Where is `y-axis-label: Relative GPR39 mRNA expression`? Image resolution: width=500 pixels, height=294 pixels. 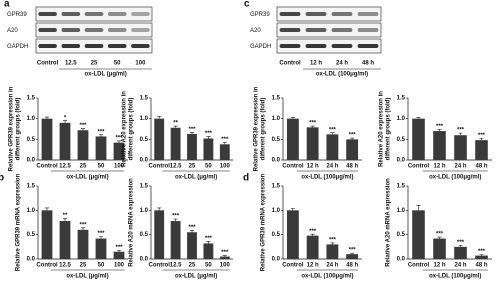
y-axis-label: Relative GPR39 mRNA expression is located at coordinates (264, 222).